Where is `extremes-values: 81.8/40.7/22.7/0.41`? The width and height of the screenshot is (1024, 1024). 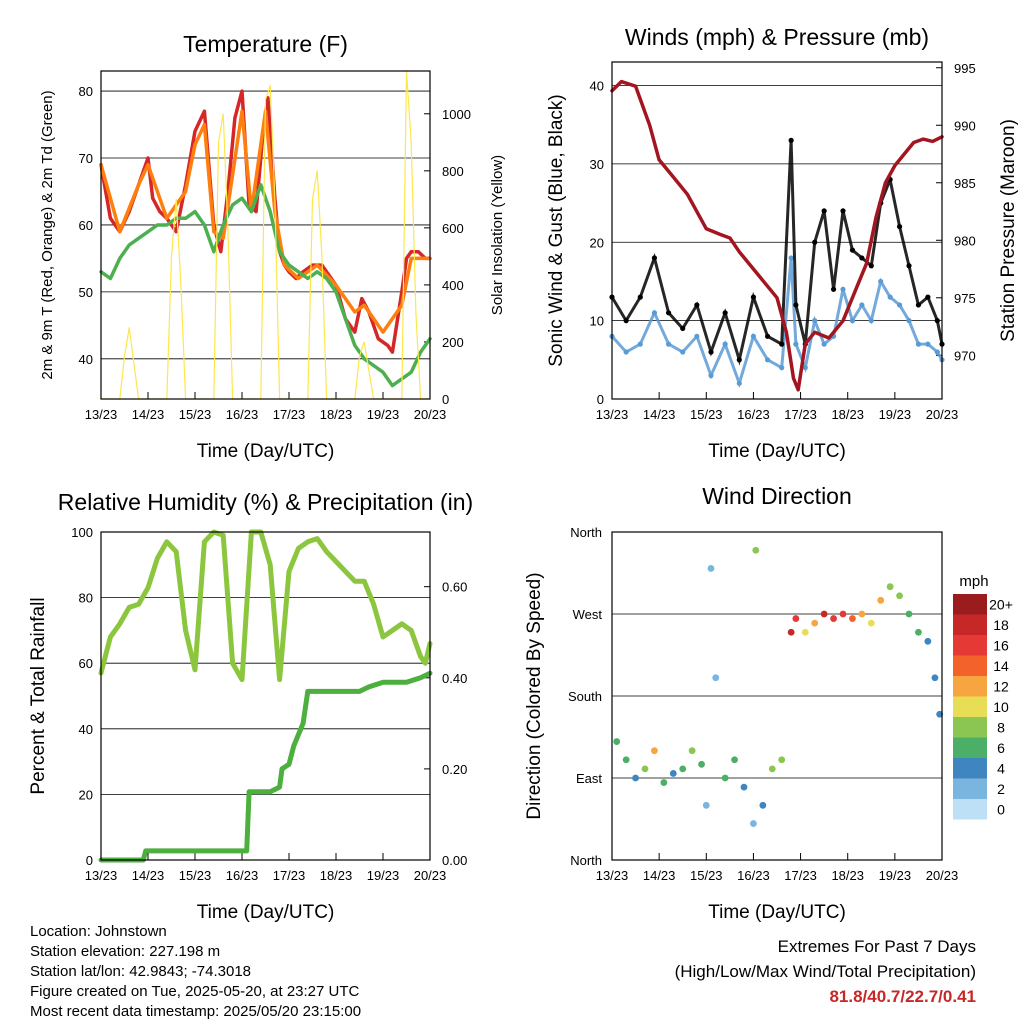
extremes-values: 81.8/40.7/22.7/0.41 is located at coordinates (902, 996).